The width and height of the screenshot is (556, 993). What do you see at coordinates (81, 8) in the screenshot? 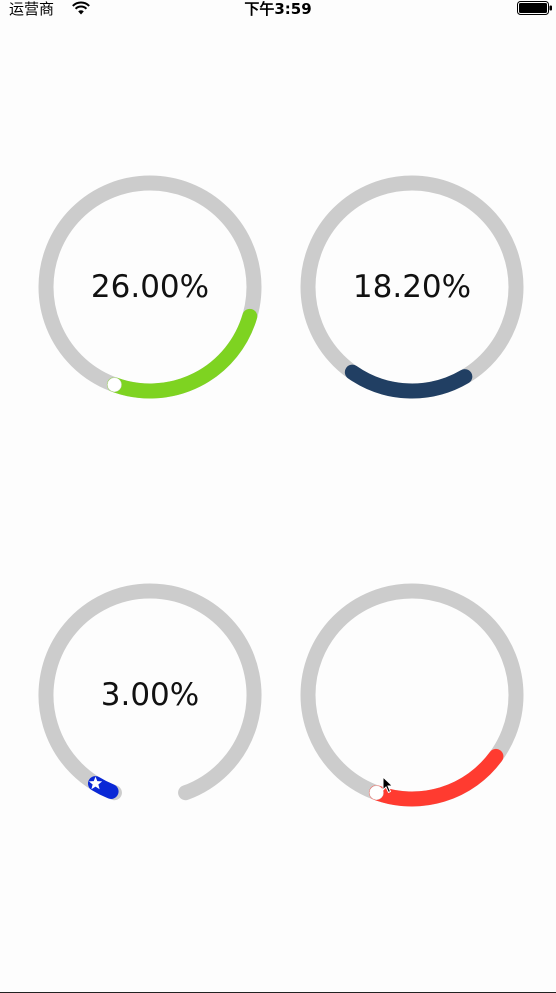
I see `wifi-icon` at bounding box center [81, 8].